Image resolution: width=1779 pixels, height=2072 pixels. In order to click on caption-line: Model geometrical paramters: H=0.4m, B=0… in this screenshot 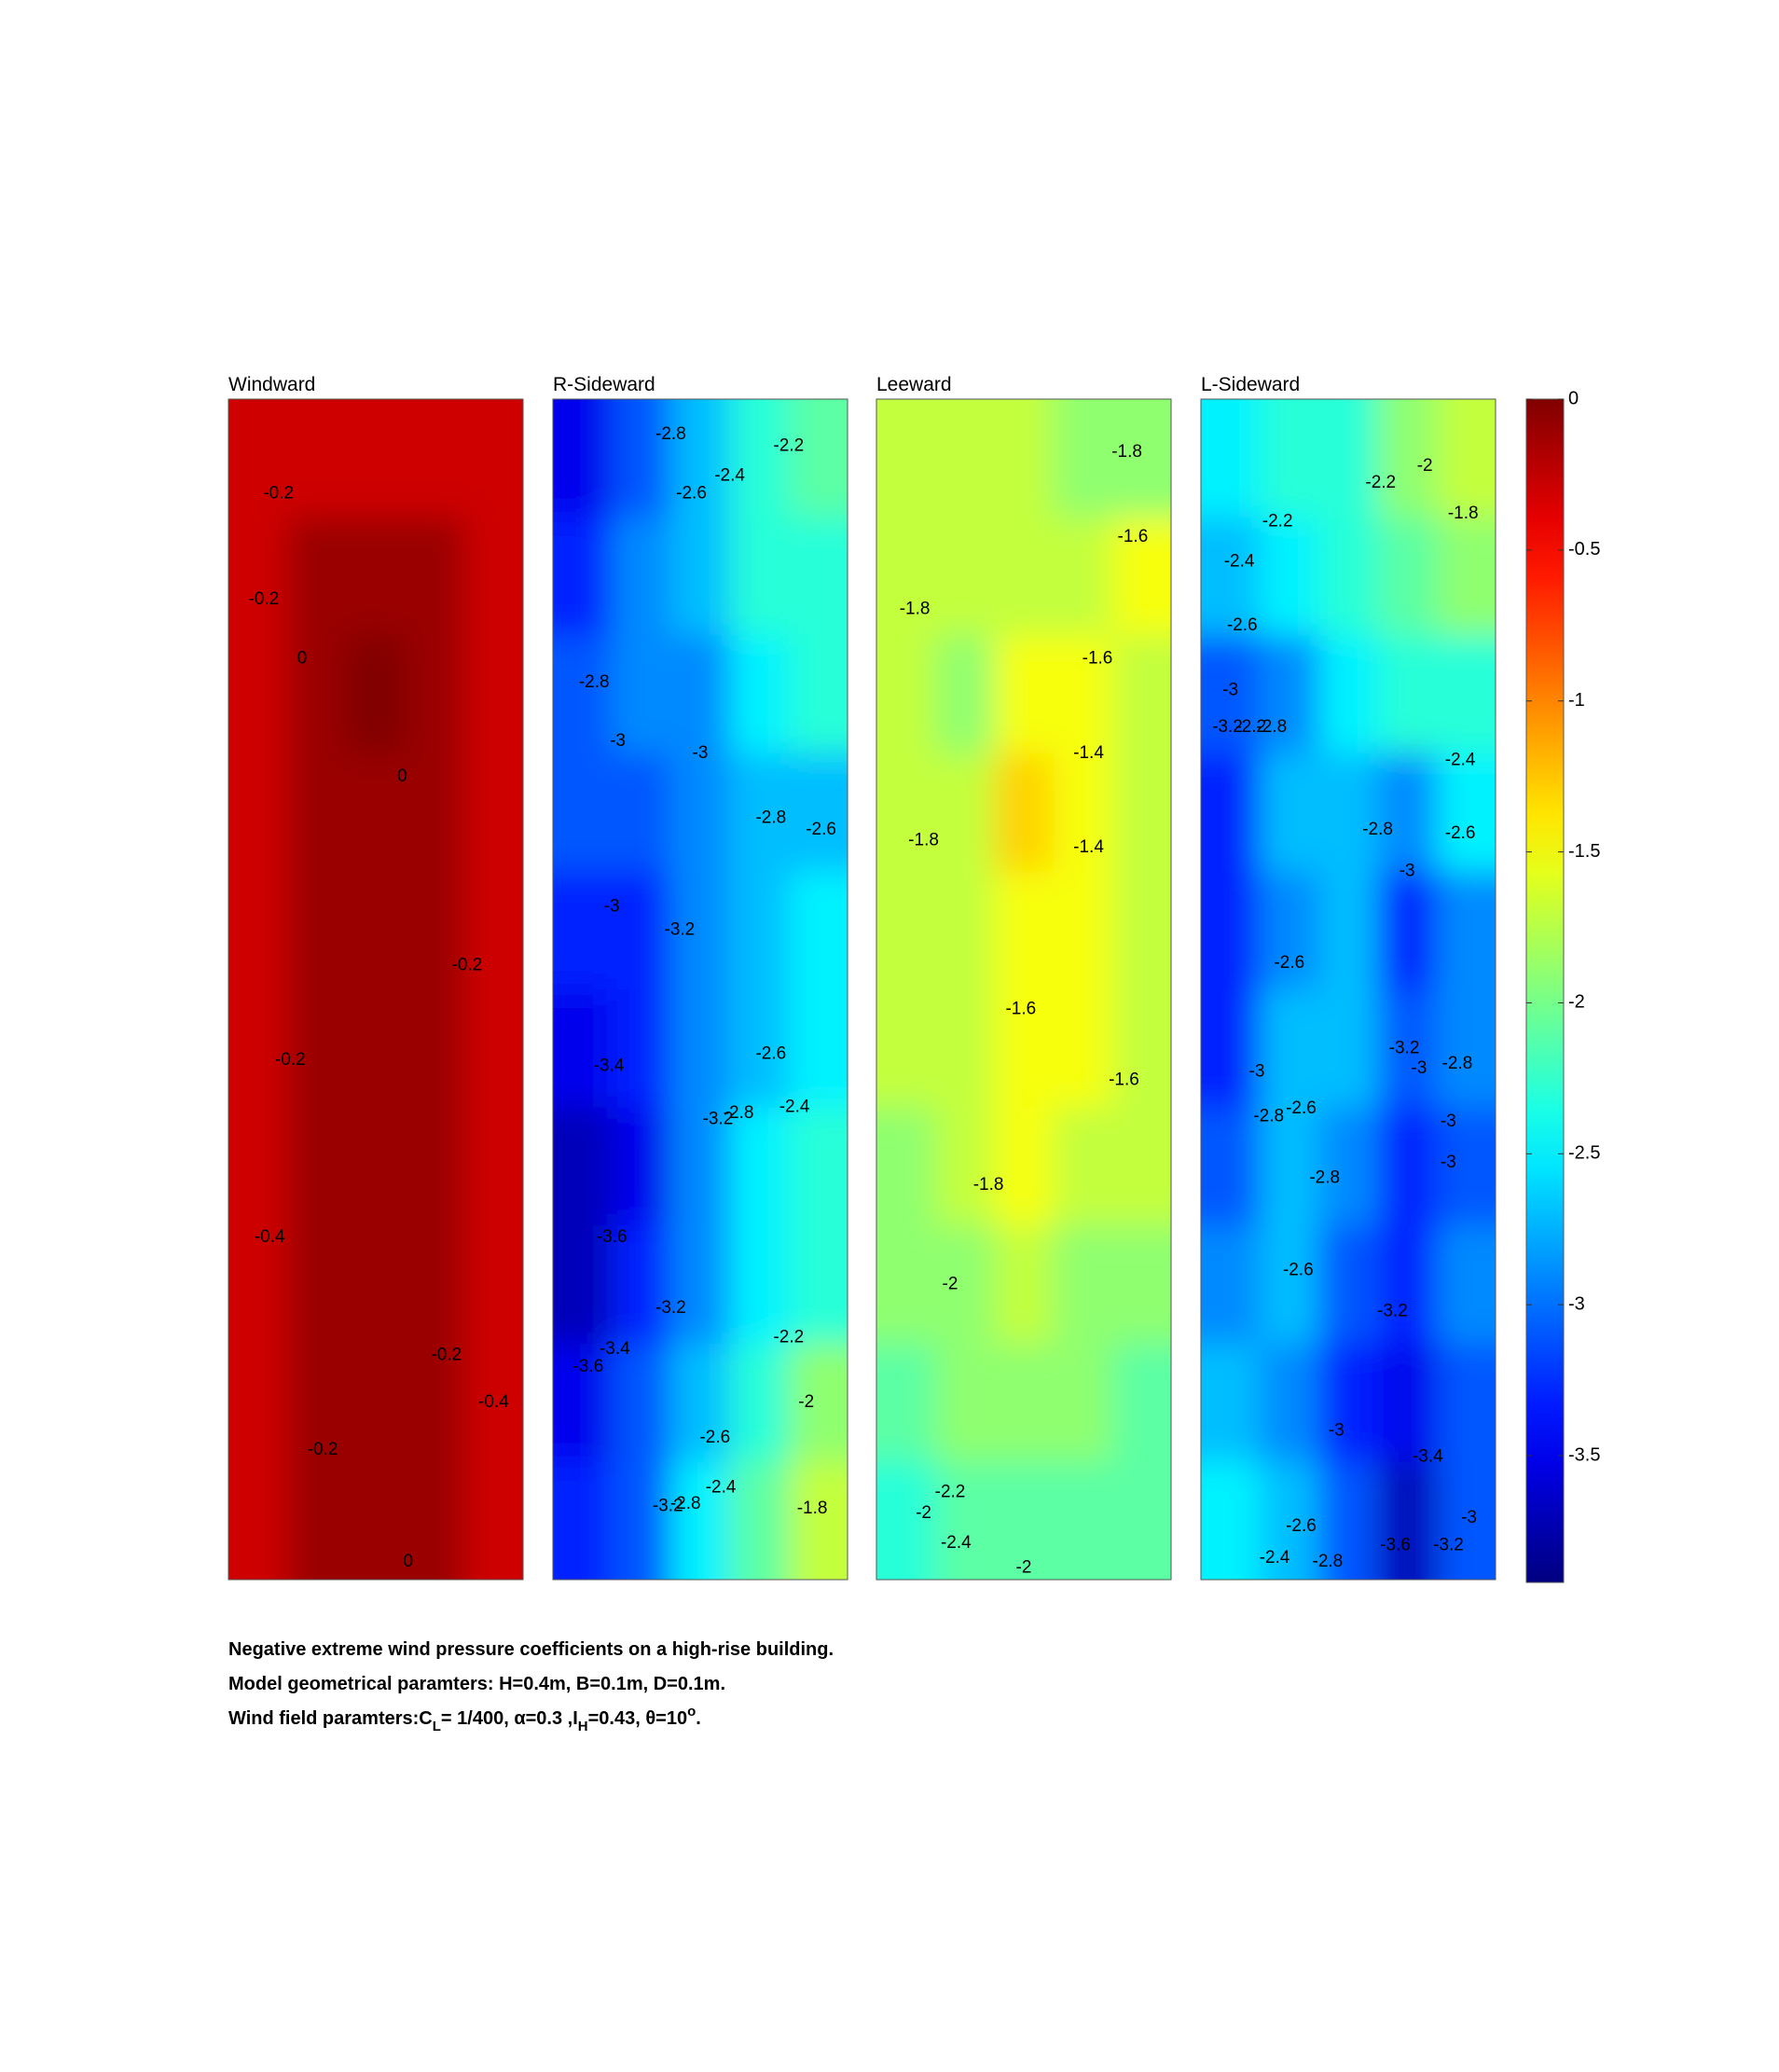, I will do `click(476, 1684)`.